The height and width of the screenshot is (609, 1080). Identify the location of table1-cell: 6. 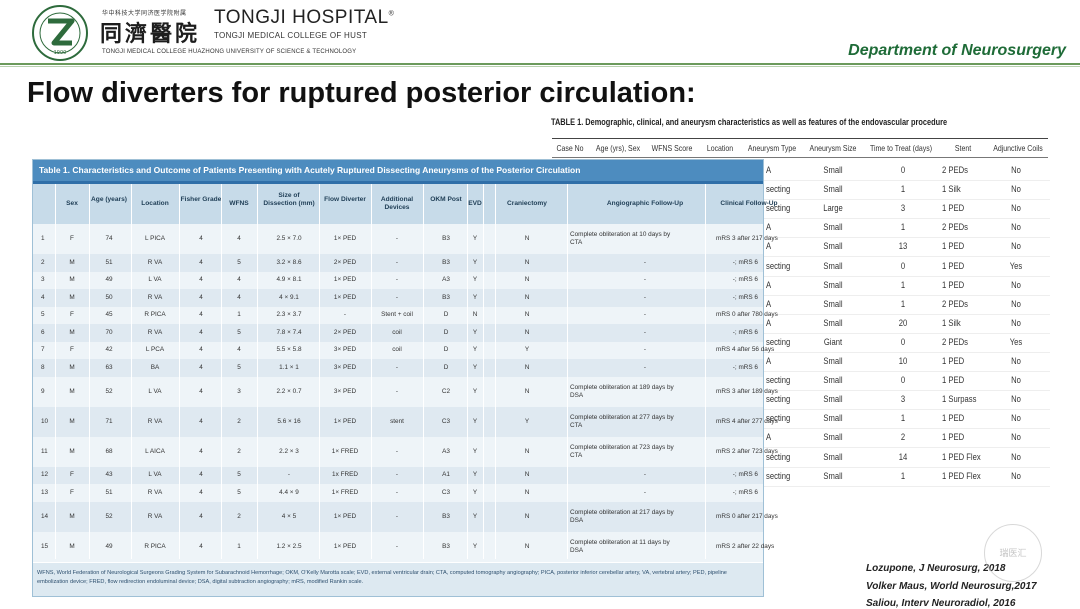
(43, 332).